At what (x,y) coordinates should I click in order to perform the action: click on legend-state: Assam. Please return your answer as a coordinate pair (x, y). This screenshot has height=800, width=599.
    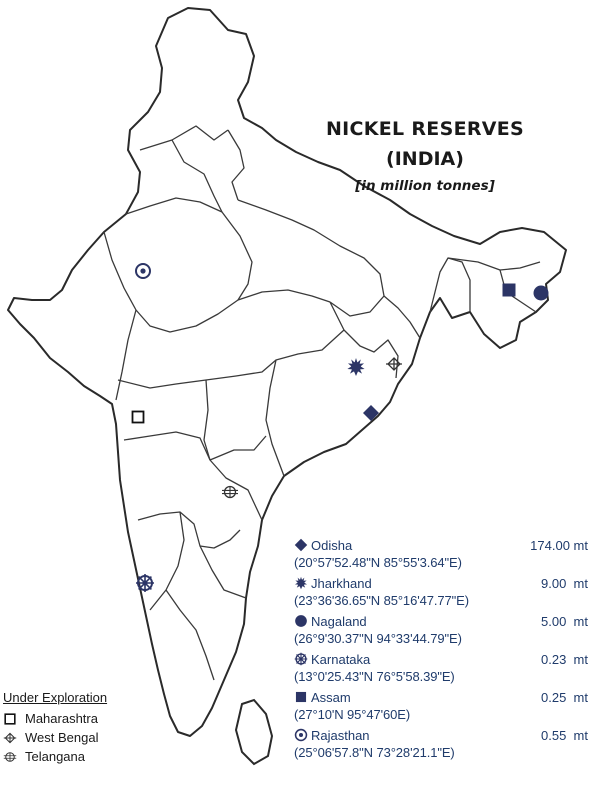
    Looking at the image, I should click on (331, 697).